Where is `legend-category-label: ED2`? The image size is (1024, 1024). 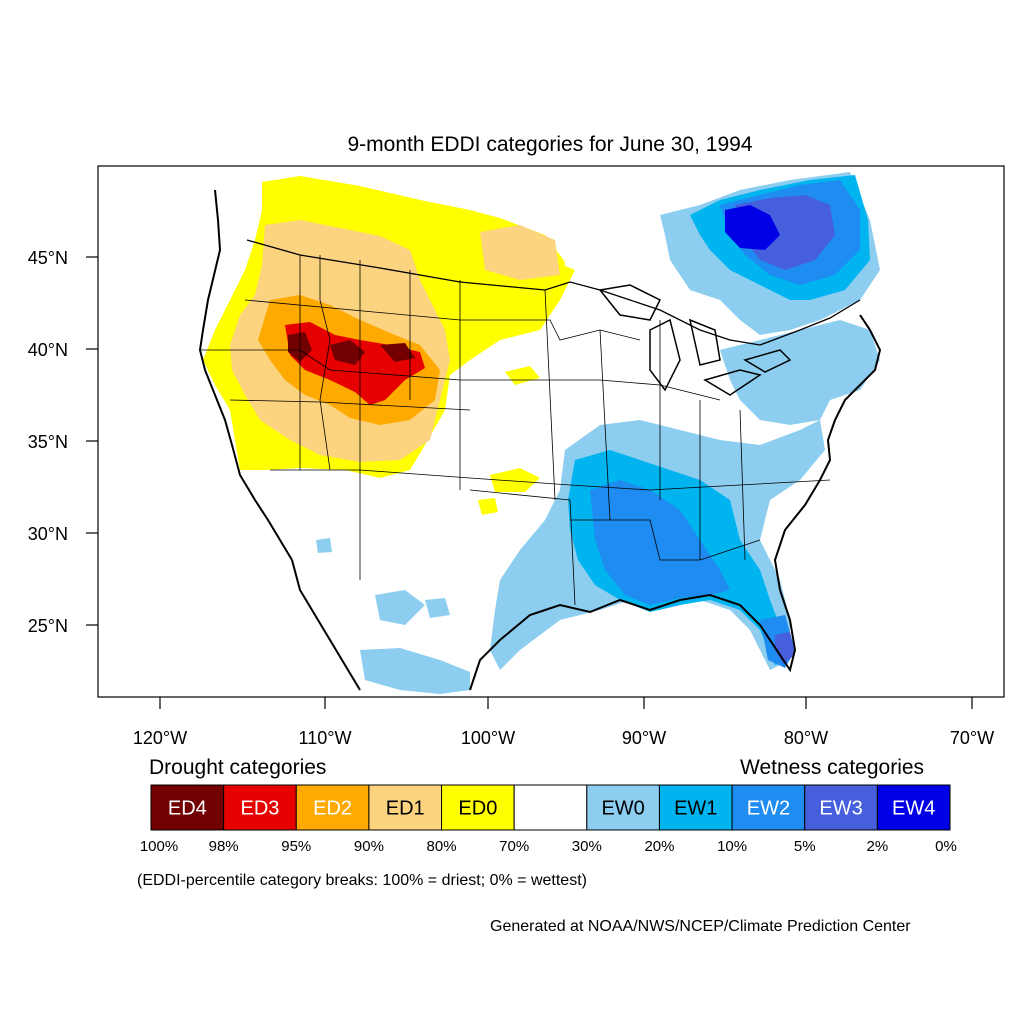
legend-category-label: ED2 is located at coordinates (332, 809).